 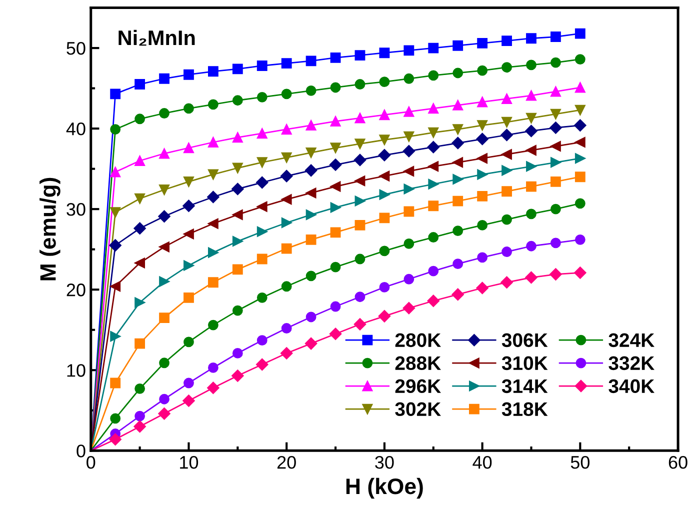 I want to click on legend-label: 324K, so click(x=631, y=340).